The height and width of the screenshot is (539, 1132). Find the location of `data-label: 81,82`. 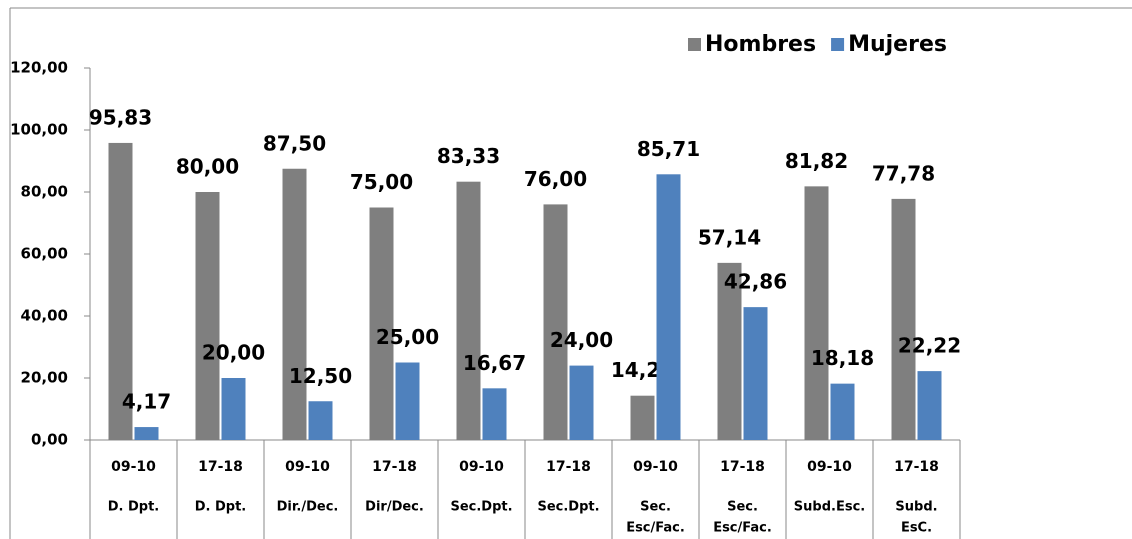

data-label: 81,82 is located at coordinates (816, 161).